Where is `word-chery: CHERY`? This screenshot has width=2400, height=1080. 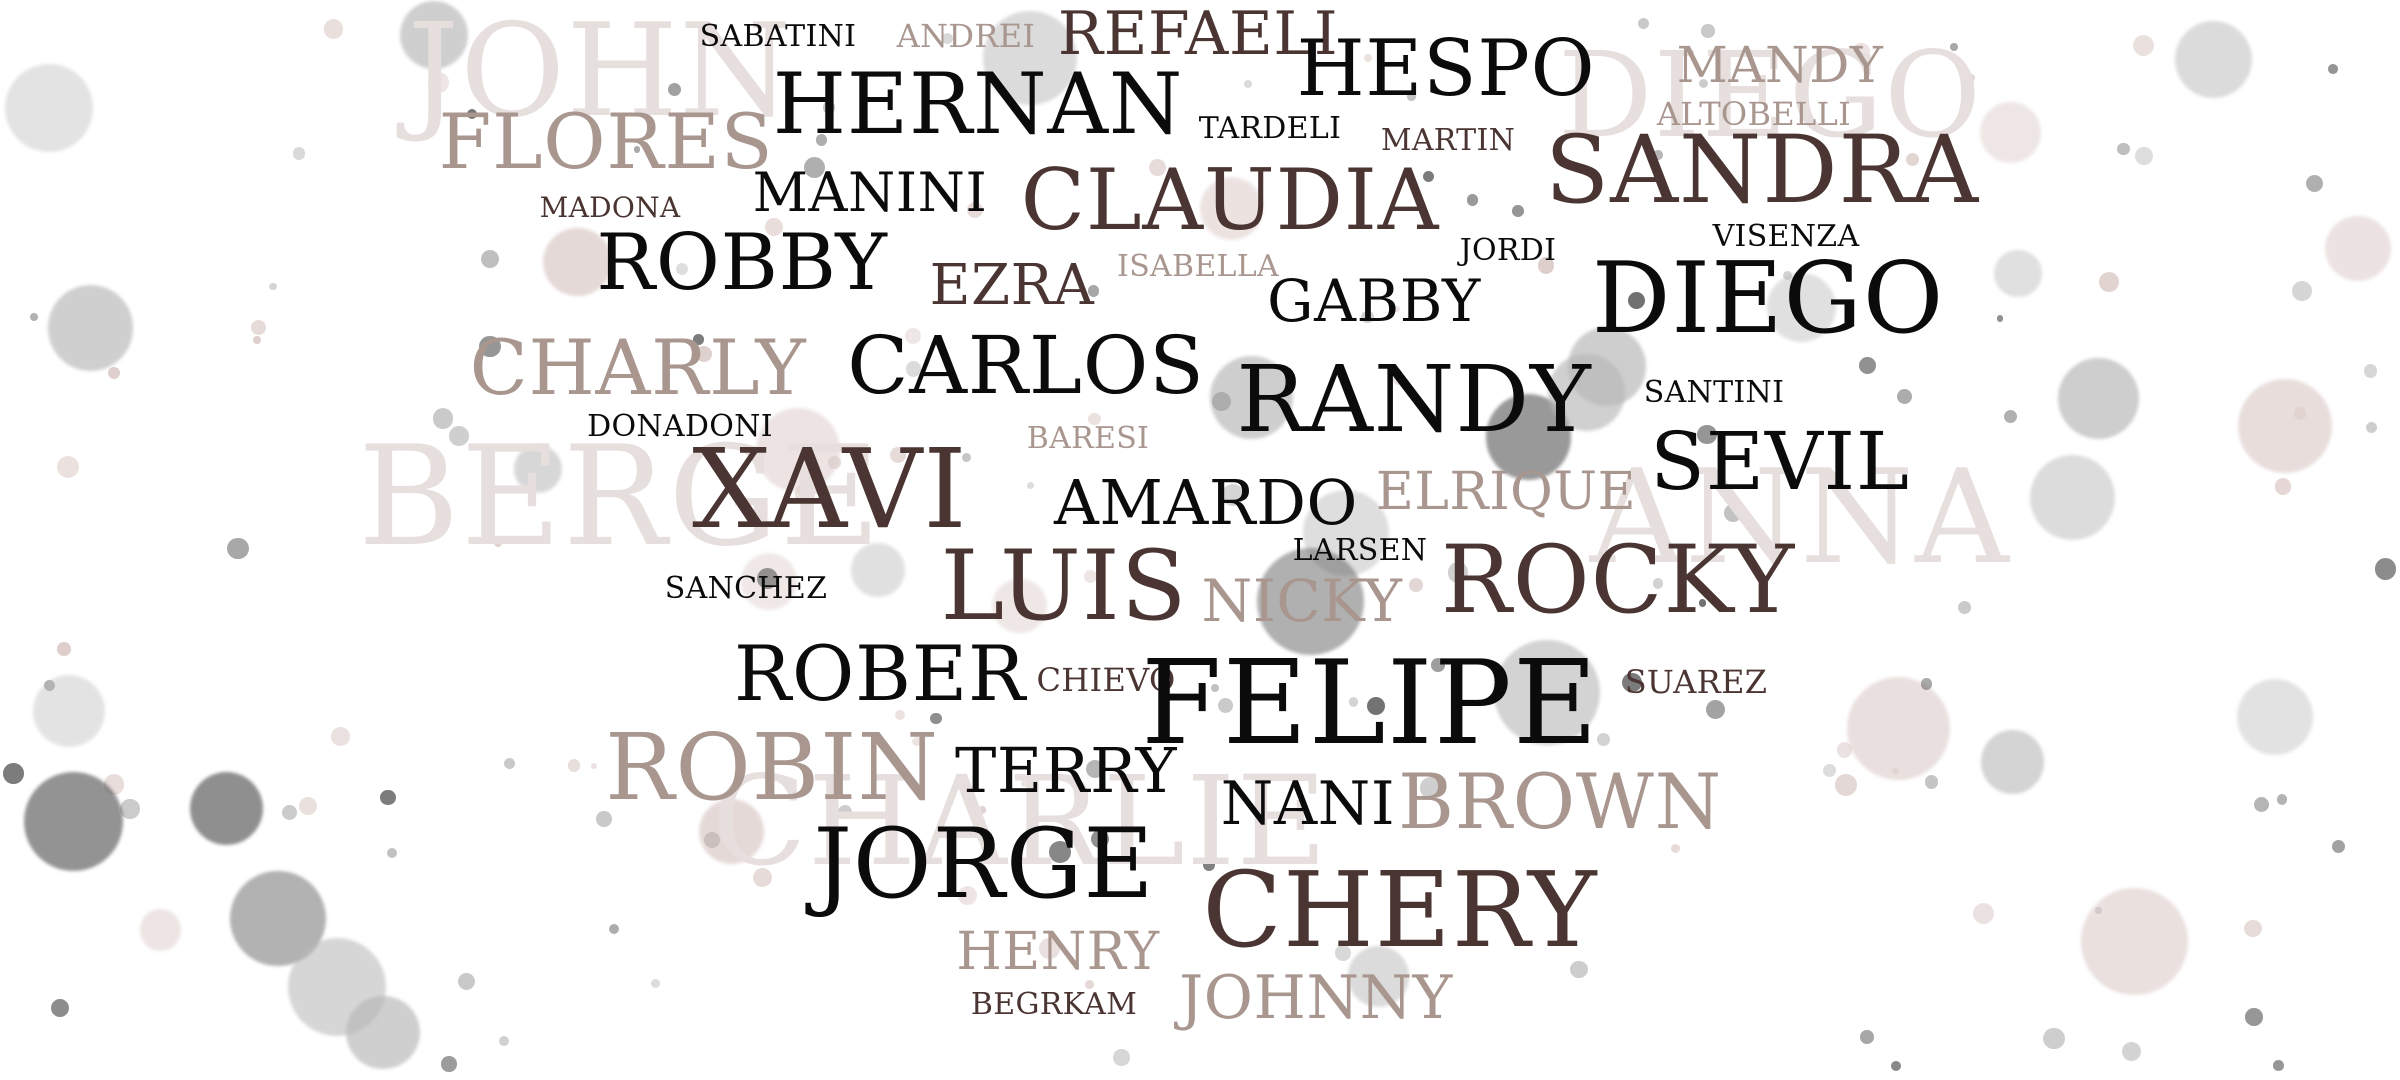 word-chery: CHERY is located at coordinates (1400, 910).